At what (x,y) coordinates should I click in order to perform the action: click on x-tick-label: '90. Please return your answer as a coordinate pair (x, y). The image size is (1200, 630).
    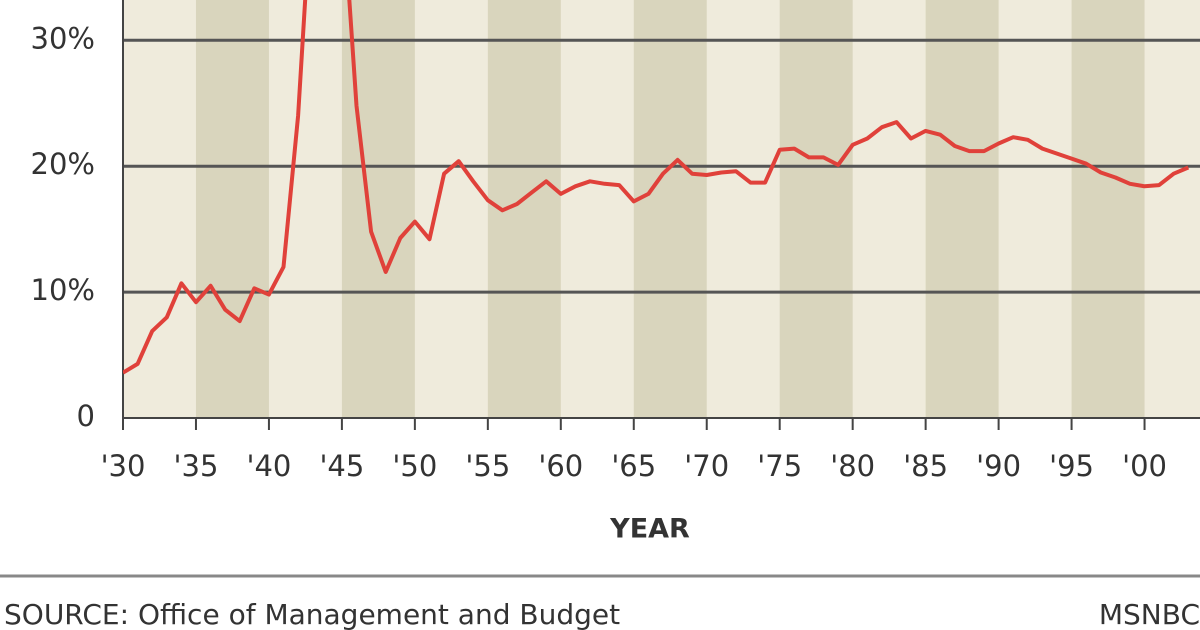
    Looking at the image, I should click on (998, 466).